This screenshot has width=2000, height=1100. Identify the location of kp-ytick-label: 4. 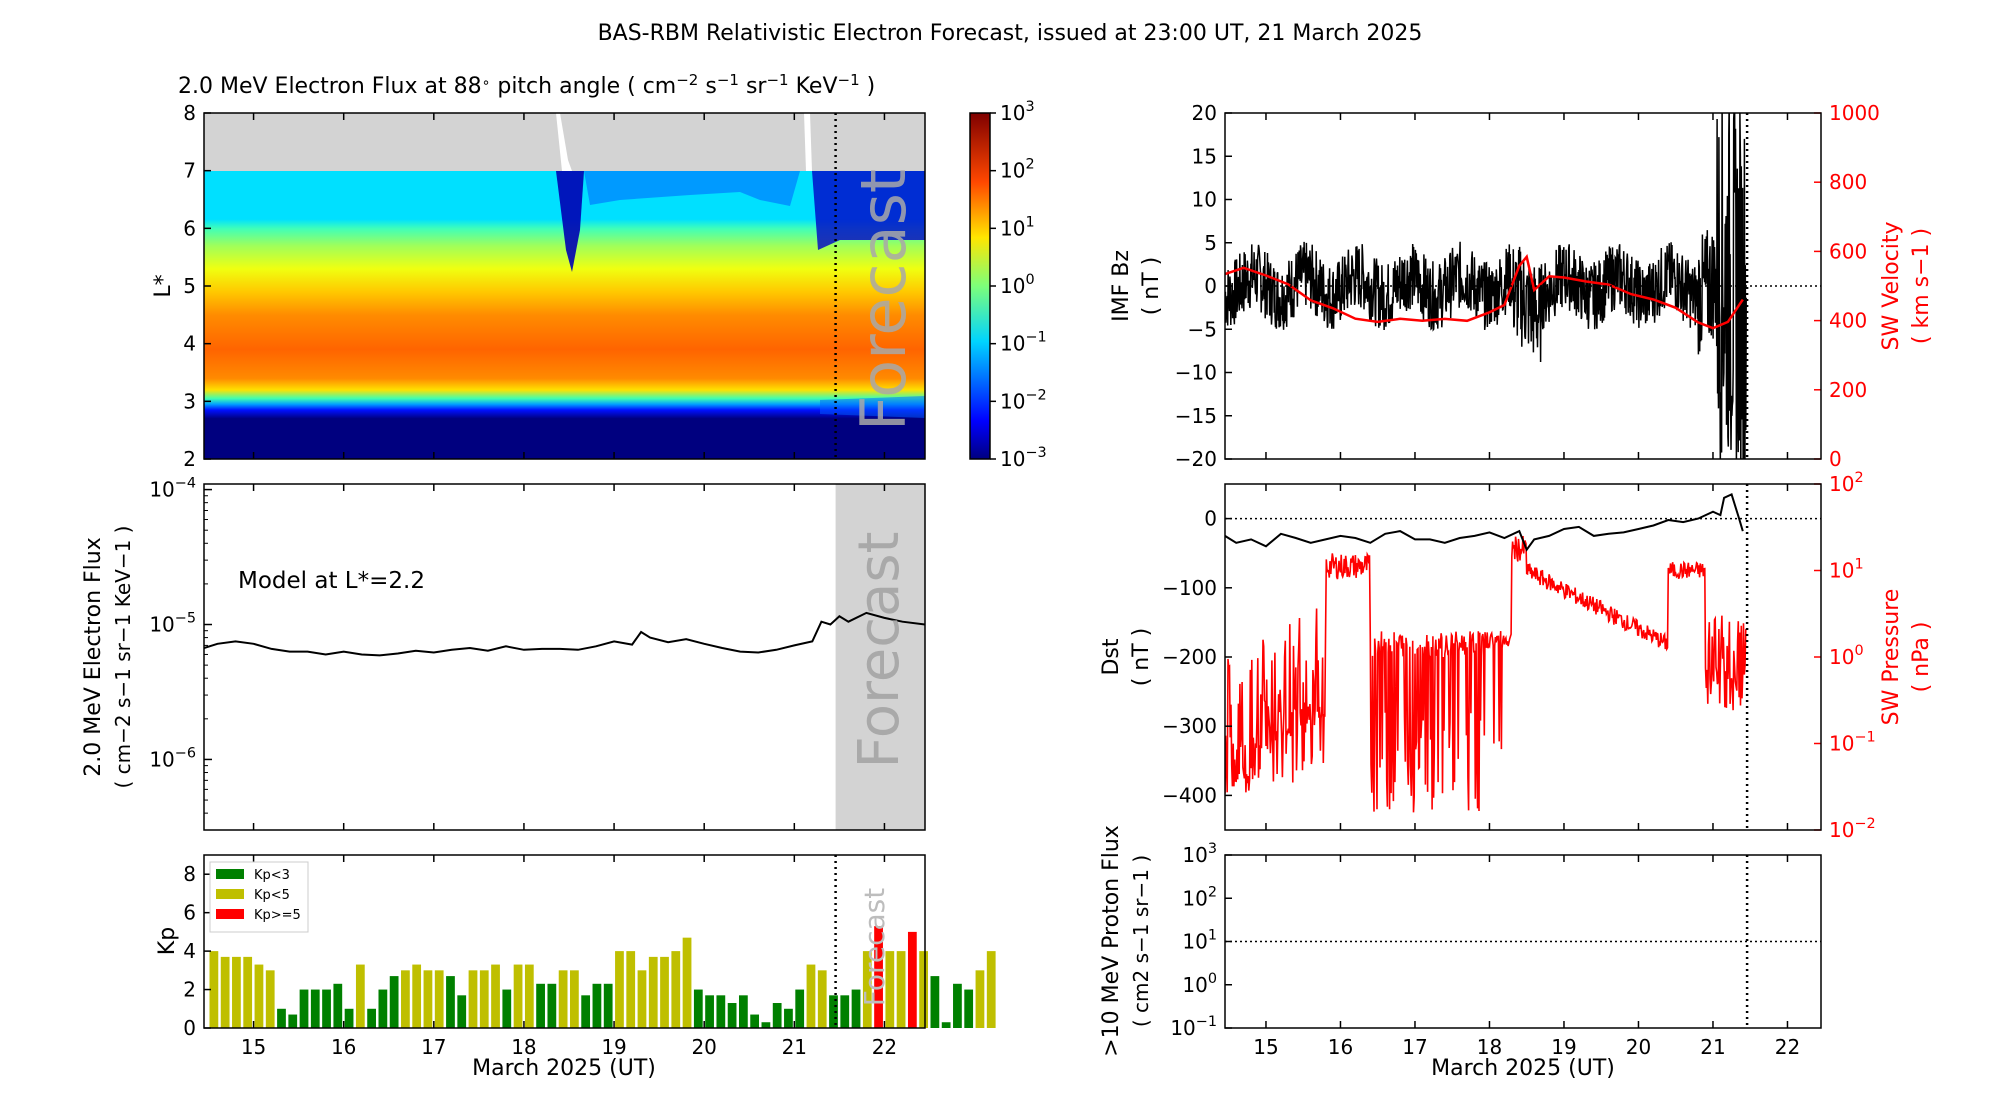
(189, 951).